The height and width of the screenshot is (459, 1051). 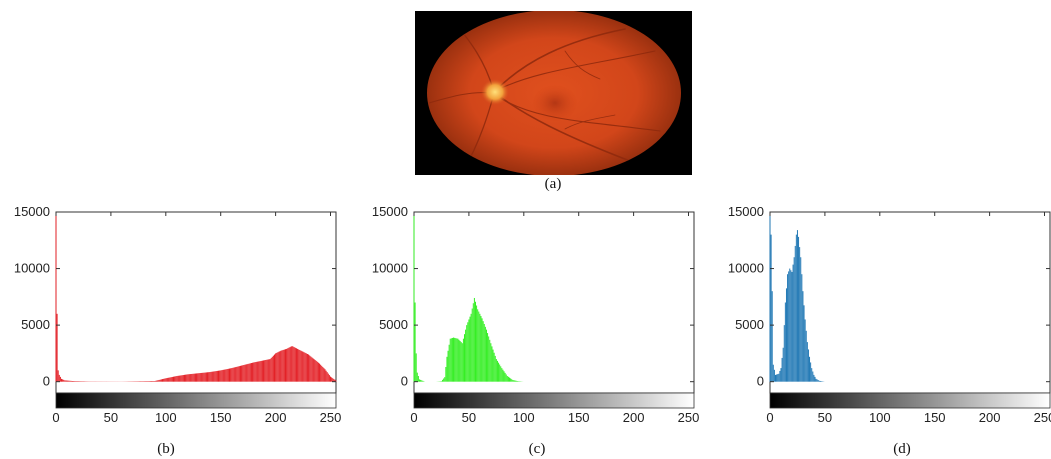 What do you see at coordinates (413, 417) in the screenshot?
I see `x-tick-label: 0` at bounding box center [413, 417].